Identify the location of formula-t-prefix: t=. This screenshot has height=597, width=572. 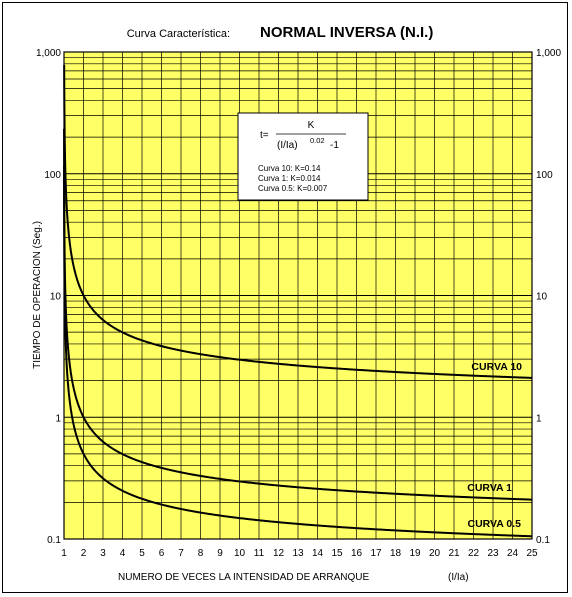
(264, 135).